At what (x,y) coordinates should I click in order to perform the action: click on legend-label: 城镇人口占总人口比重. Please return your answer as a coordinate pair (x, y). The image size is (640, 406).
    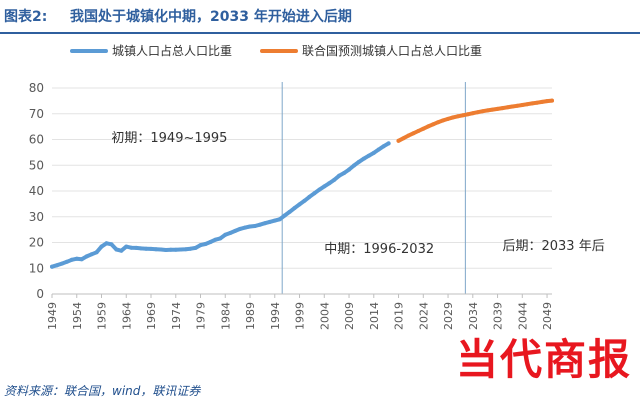
    Looking at the image, I should click on (172, 50).